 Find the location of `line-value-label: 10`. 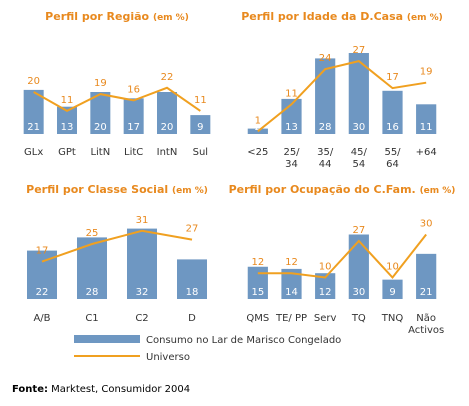

line-value-label: 10 is located at coordinates (325, 267).